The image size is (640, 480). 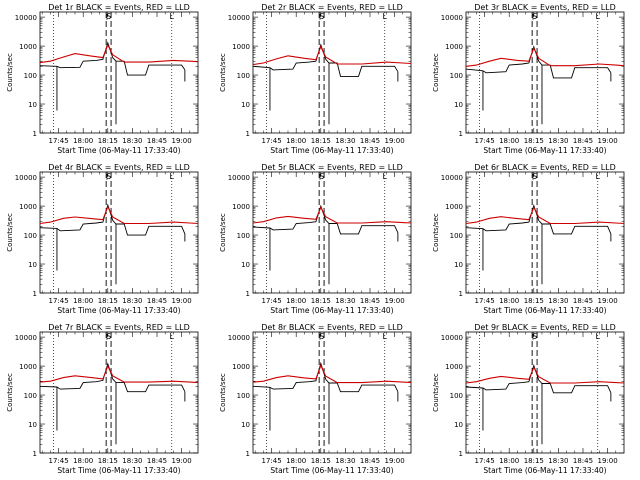 What do you see at coordinates (545, 327) in the screenshot?
I see `chart-title: Det 9r BLACK = Events, RED = LLD` at bounding box center [545, 327].